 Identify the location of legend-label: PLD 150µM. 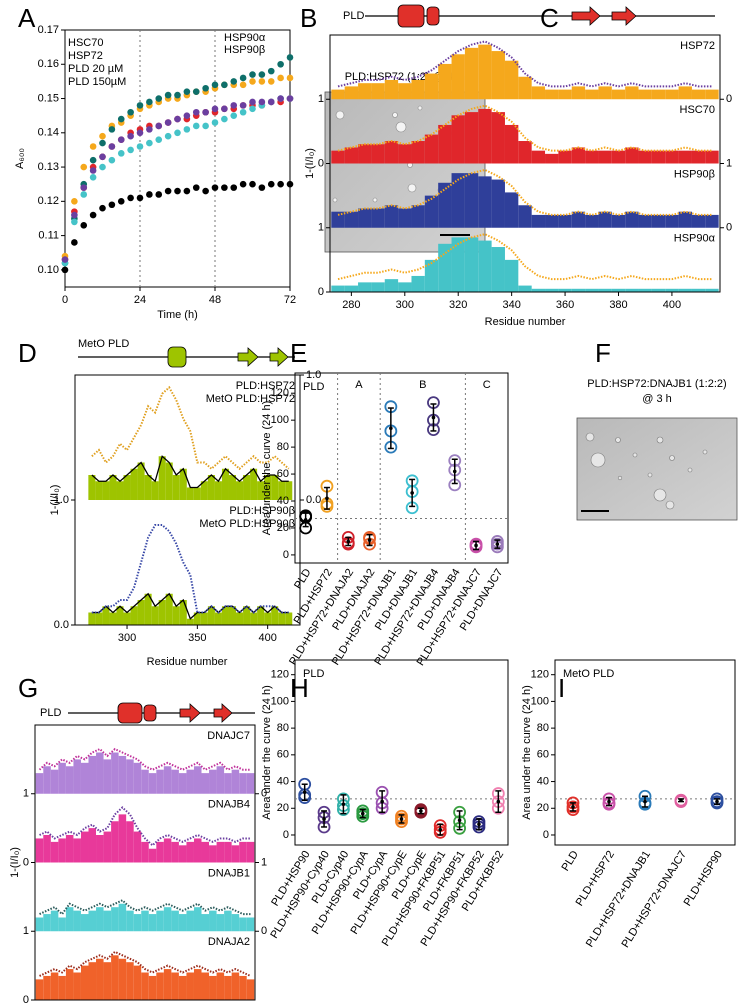
(97, 82).